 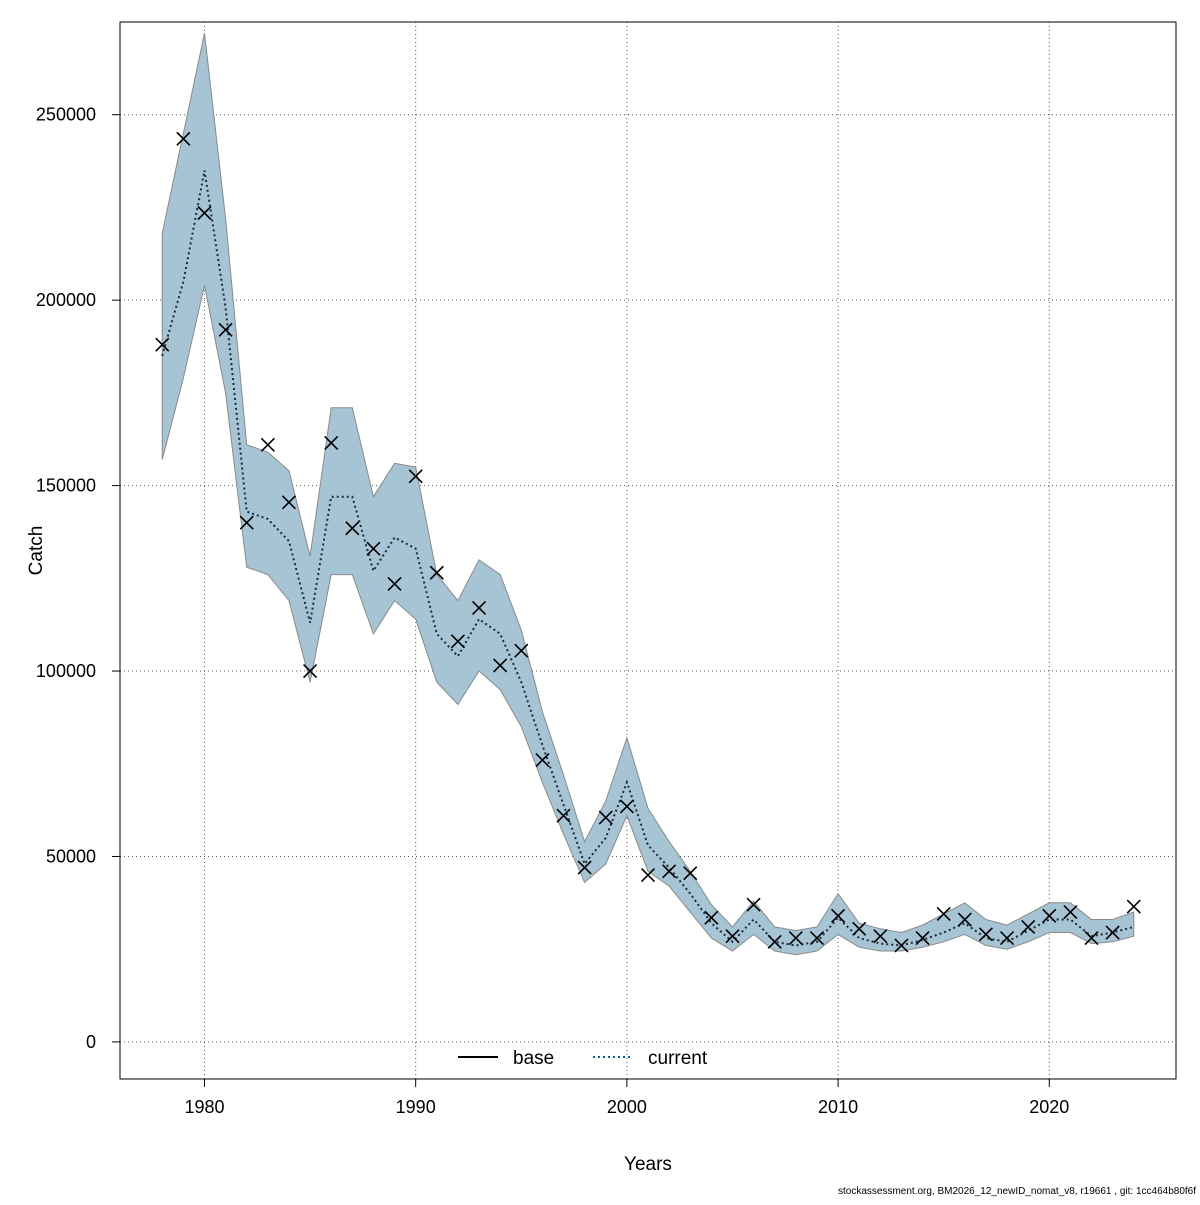 I want to click on x-tick-label: 2010, so click(x=838, y=1107).